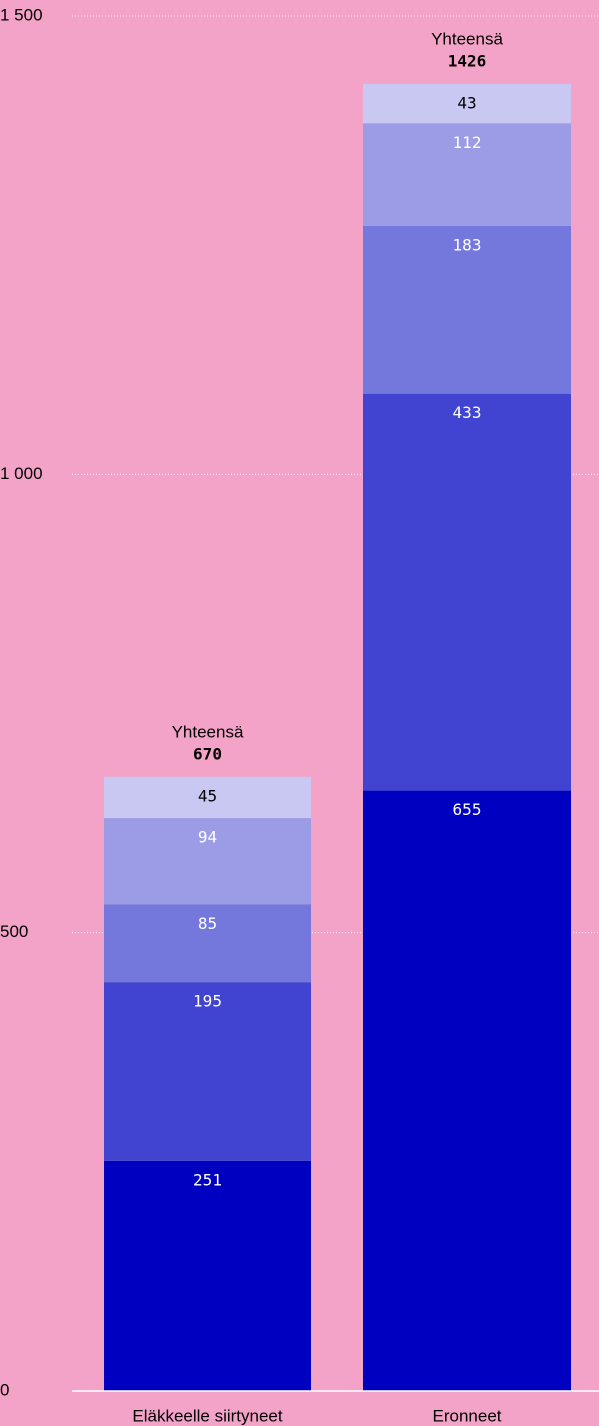 Image resolution: width=599 pixels, height=1426 pixels. What do you see at coordinates (207, 1001) in the screenshot?
I see `value-label: 195` at bounding box center [207, 1001].